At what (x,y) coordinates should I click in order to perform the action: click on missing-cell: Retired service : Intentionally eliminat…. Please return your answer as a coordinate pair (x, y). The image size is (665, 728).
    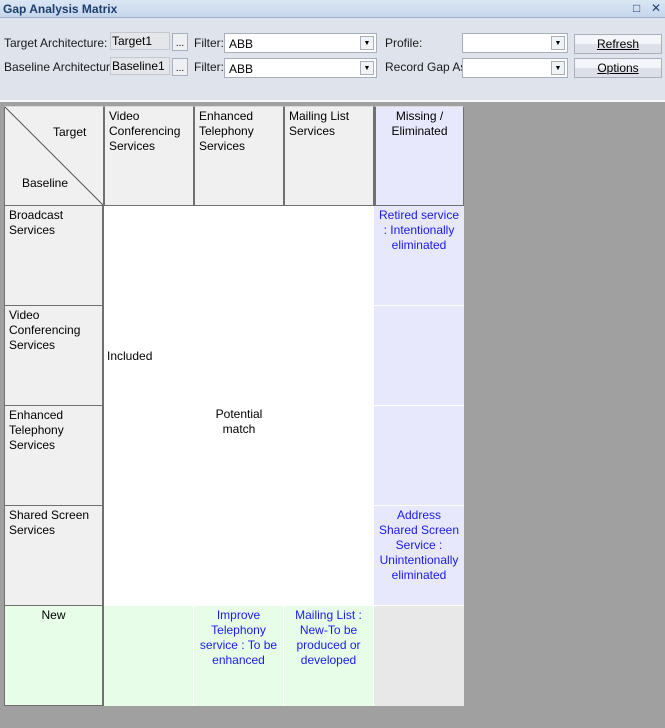
    Looking at the image, I should click on (419, 256).